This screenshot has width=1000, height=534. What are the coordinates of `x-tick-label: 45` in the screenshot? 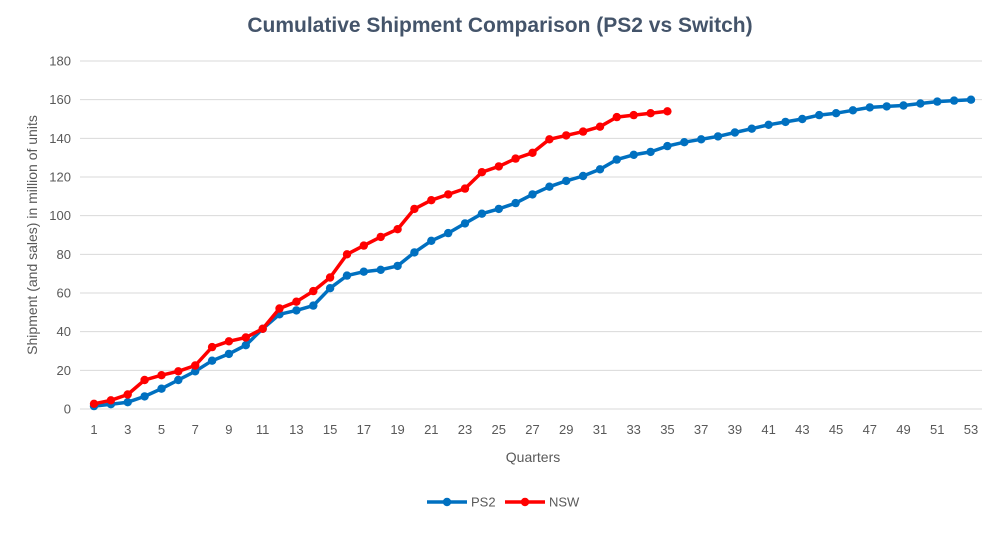 It's located at (836, 429).